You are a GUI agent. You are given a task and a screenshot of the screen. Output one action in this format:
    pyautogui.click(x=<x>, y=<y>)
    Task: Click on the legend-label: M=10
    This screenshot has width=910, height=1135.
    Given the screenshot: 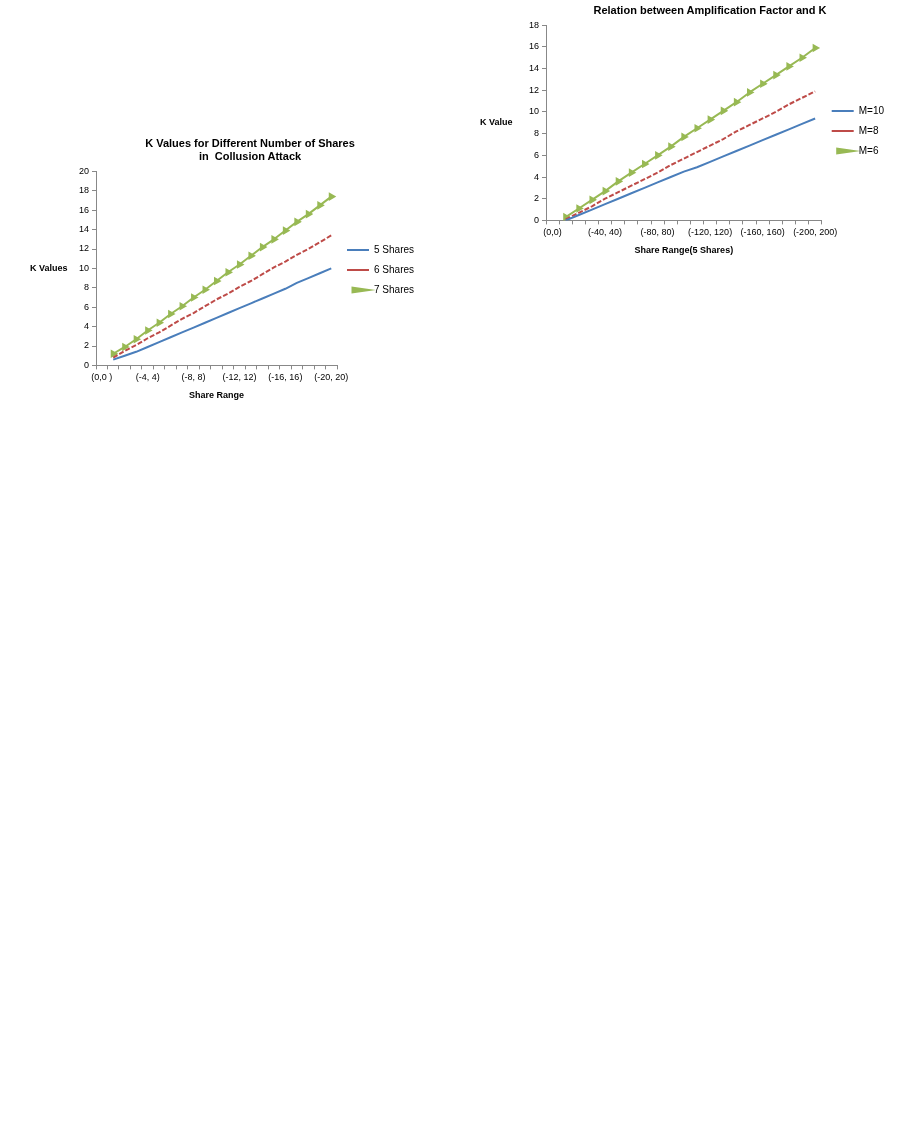 What is the action you would take?
    pyautogui.click(x=871, y=110)
    